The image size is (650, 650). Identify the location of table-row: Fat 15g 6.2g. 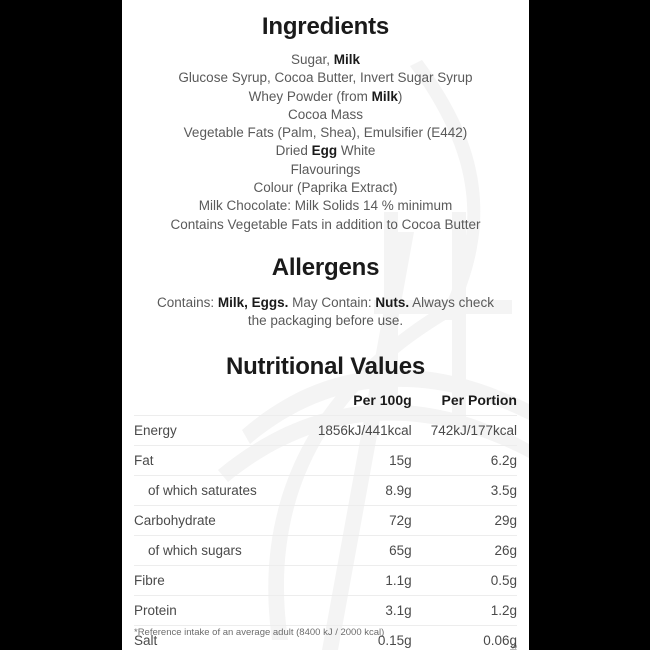
(325, 460).